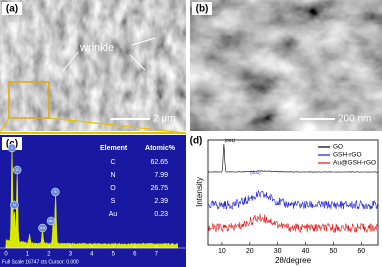 This screenshot has width=382, height=267. What do you see at coordinates (113, 201) in the screenshot?
I see `table-cell: S` at bounding box center [113, 201].